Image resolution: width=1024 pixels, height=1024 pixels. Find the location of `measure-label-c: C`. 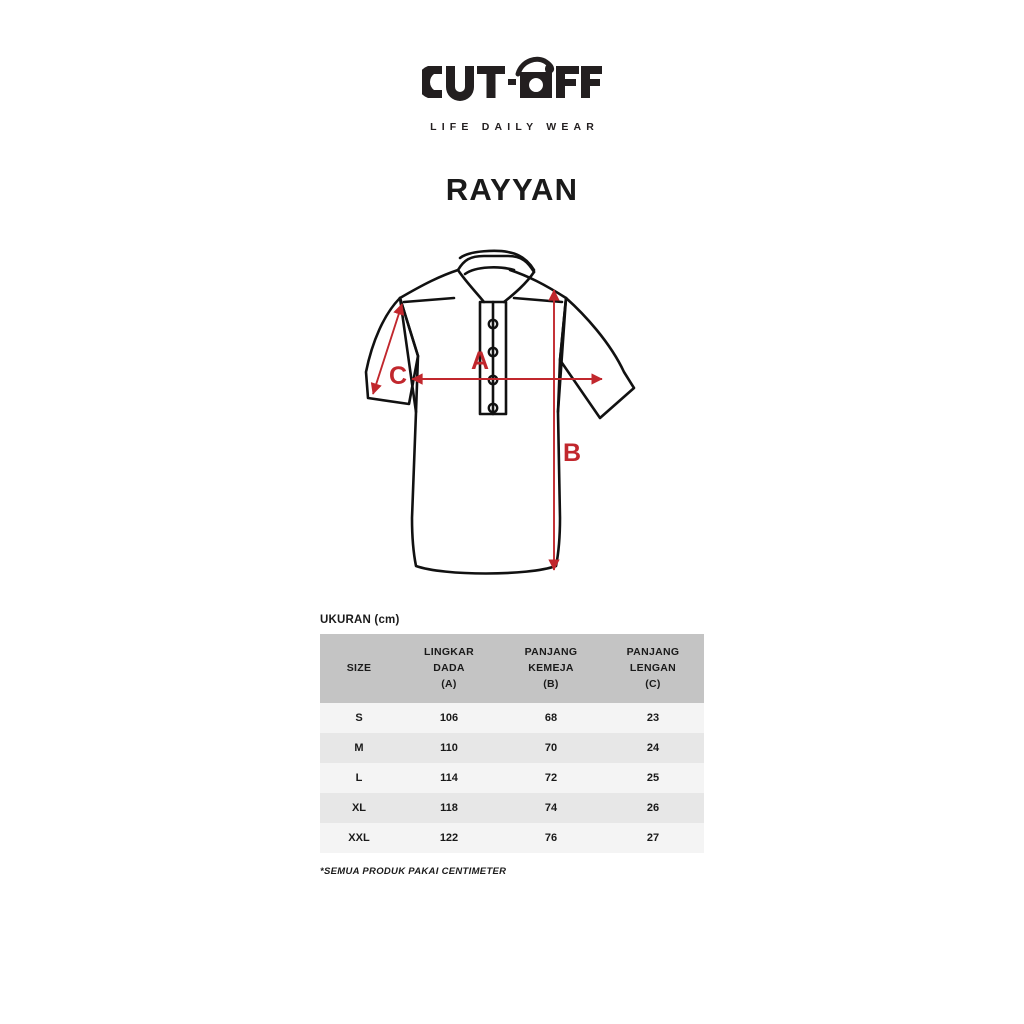

measure-label-c: C is located at coordinates (398, 376).